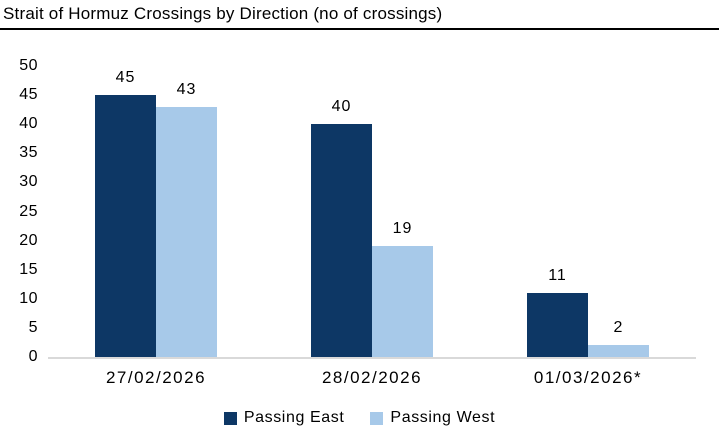 The image size is (719, 441). Describe the element at coordinates (402, 228) in the screenshot. I see `bar-value-label: 19` at that location.